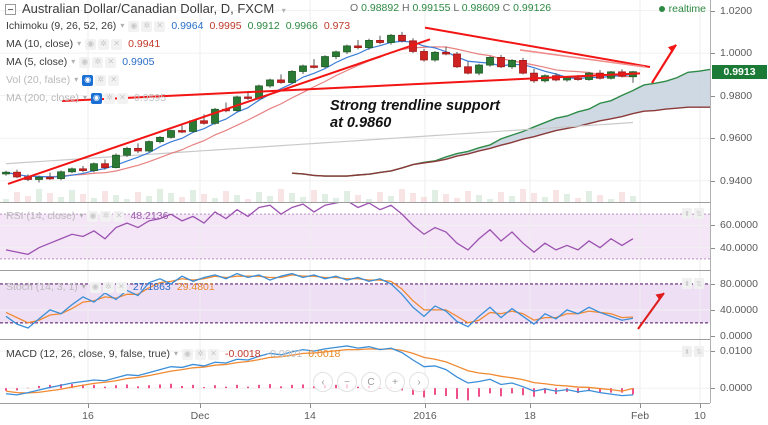 This screenshot has width=768, height=425. What do you see at coordinates (150, 98) in the screenshot?
I see `legend-value-ma-200-0: 0.9595` at bounding box center [150, 98].